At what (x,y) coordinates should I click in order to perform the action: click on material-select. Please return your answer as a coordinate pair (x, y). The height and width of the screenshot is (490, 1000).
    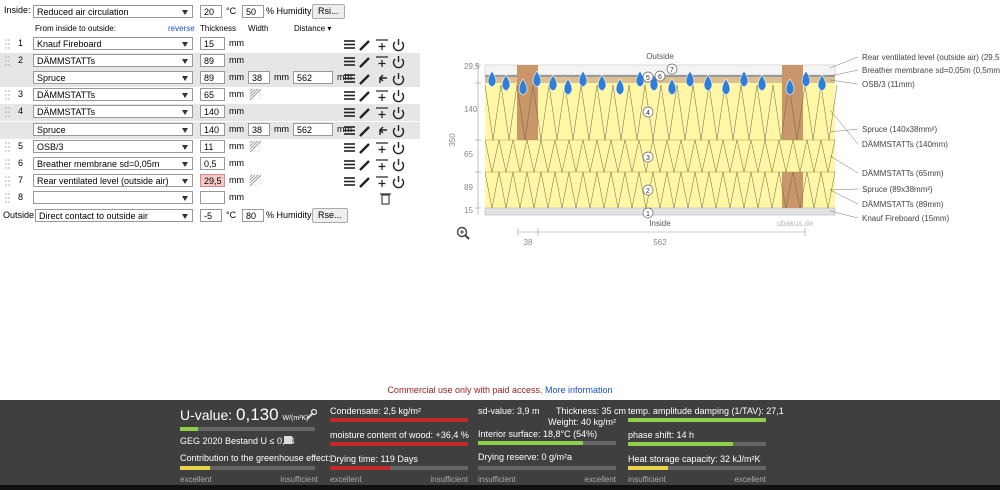
    Looking at the image, I should click on (113, 197).